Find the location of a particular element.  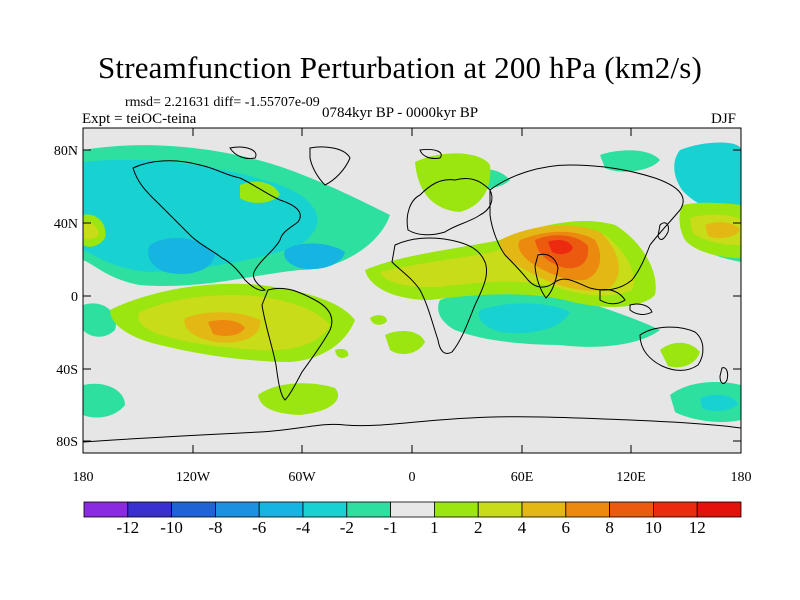

lat-tick-label: 40N is located at coordinates (66, 224).